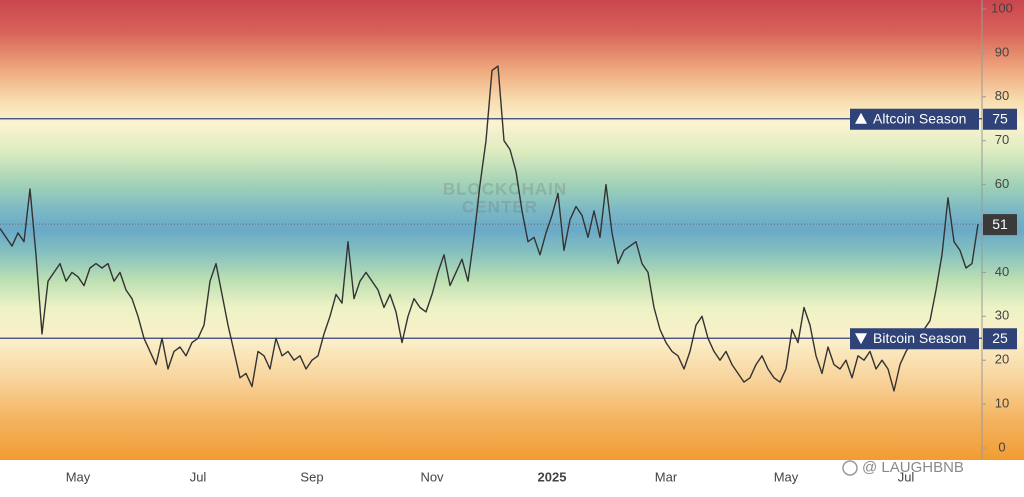 Image resolution: width=1024 pixels, height=497 pixels. What do you see at coordinates (913, 467) in the screenshot?
I see `credit: @ LAUGHBNB` at bounding box center [913, 467].